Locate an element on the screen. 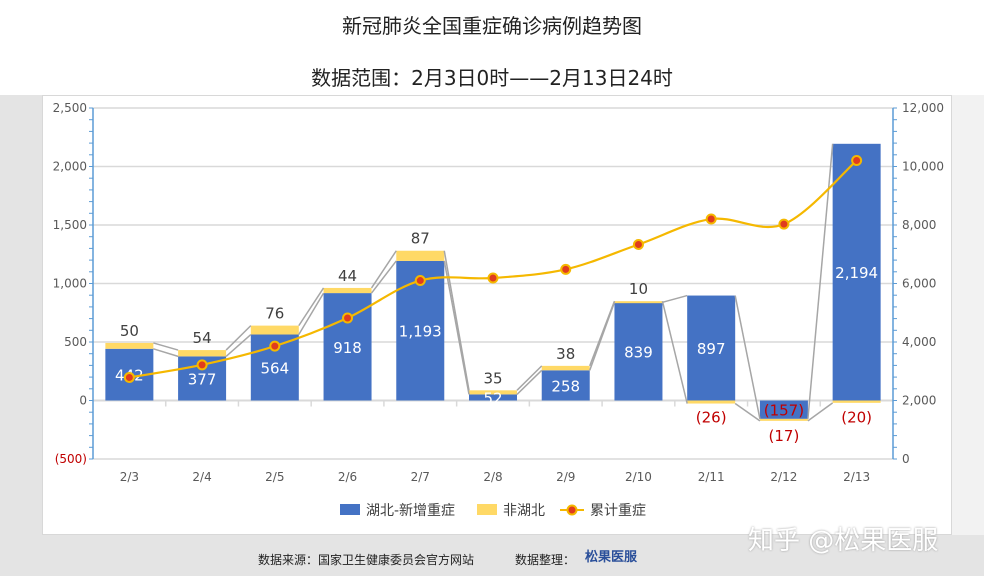 The height and width of the screenshot is (576, 984). x-tick-label: 2/4 is located at coordinates (201, 477).